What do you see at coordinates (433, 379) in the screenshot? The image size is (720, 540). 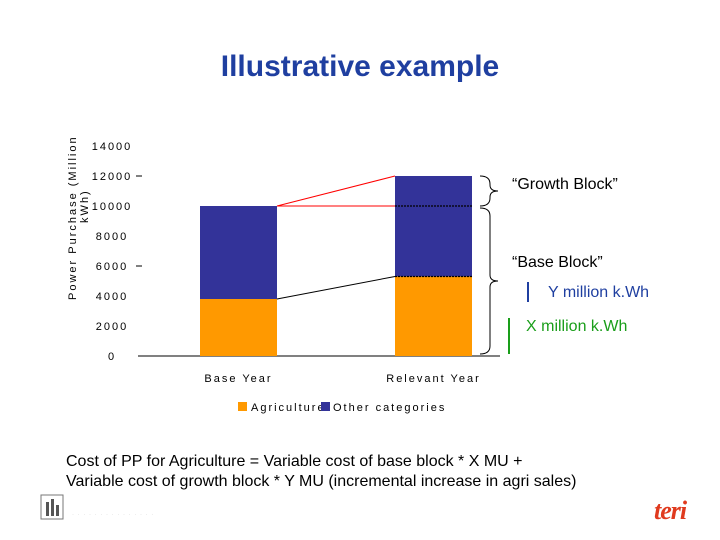 I see `x-tick-label: Relevant Year` at bounding box center [433, 379].